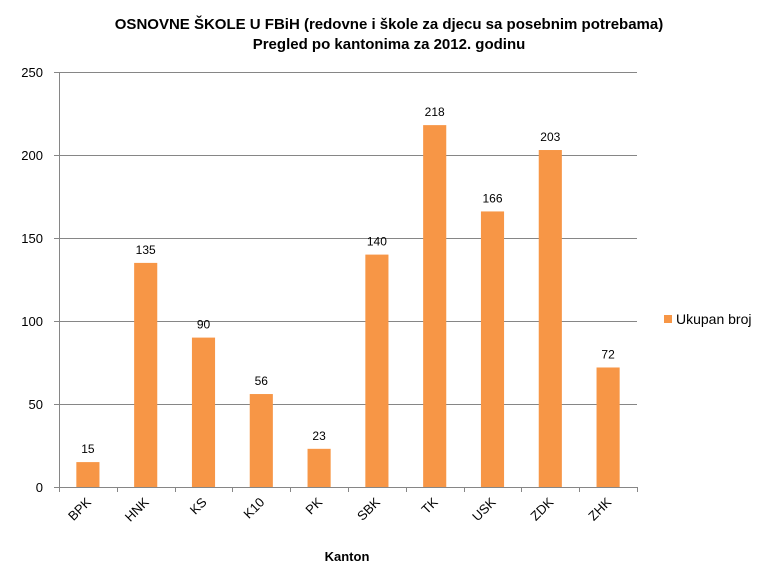 The height and width of the screenshot is (587, 778). What do you see at coordinates (32, 155) in the screenshot?
I see `y-tick-label: 200` at bounding box center [32, 155].